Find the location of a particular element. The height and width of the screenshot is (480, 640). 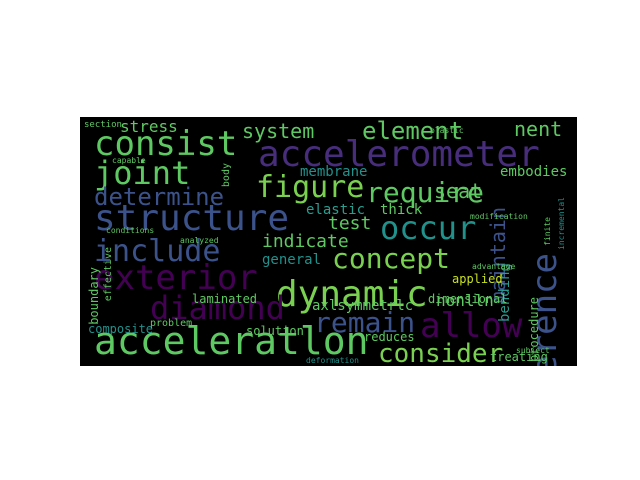

word-reduces: reduces is located at coordinates (389, 337).